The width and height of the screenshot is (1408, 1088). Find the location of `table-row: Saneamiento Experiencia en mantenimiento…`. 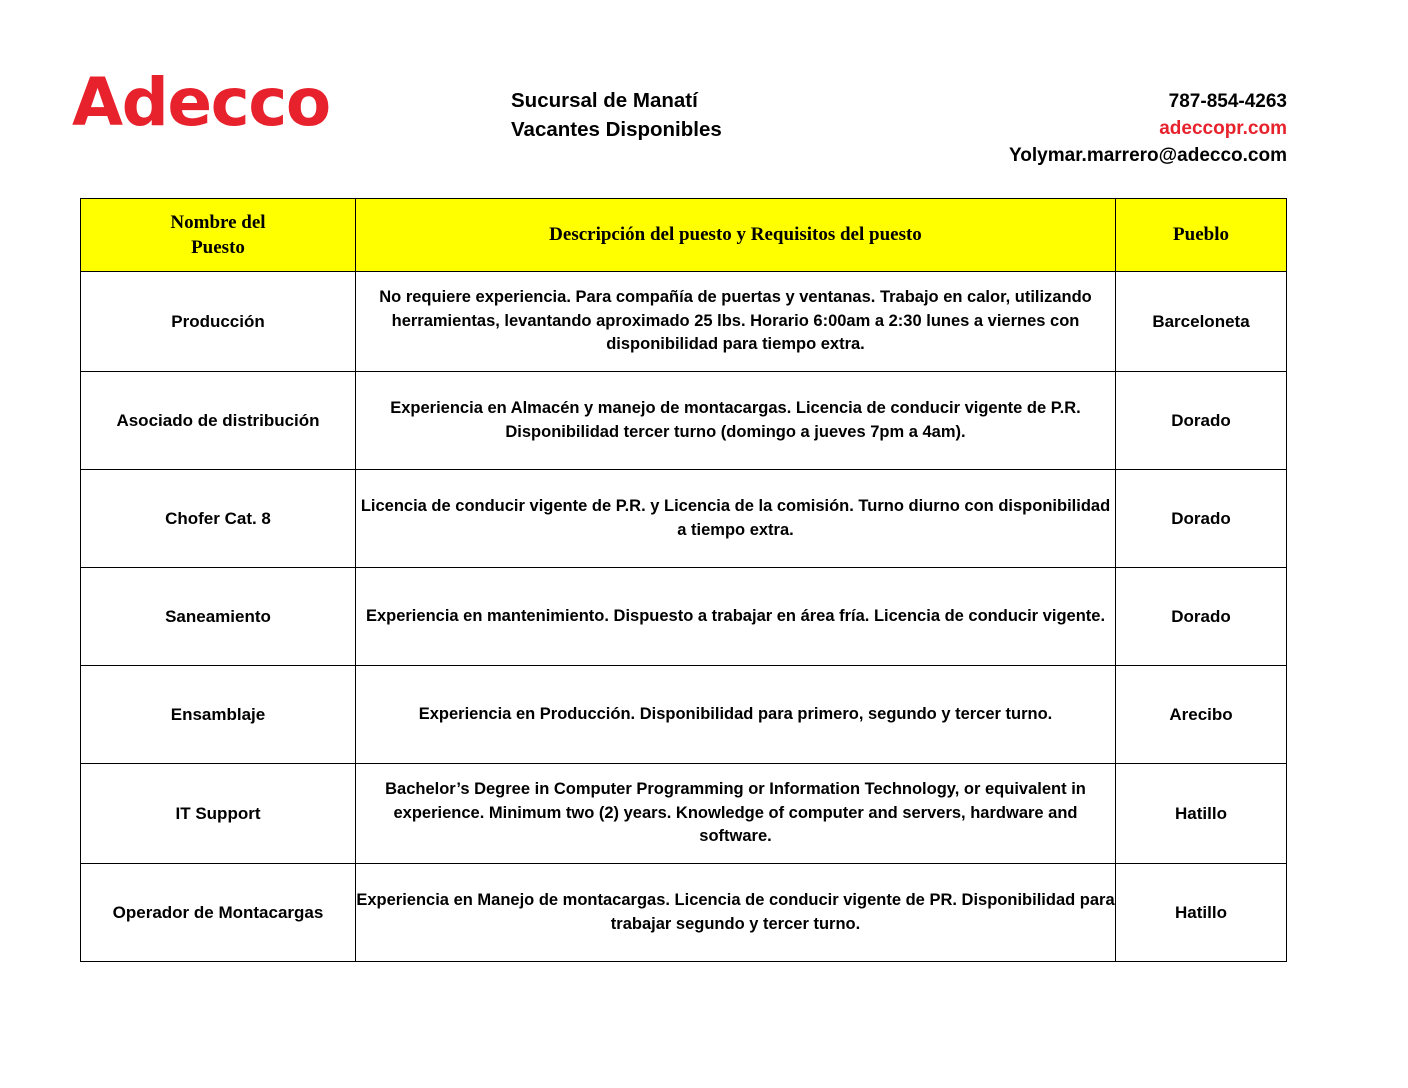

table-row: Saneamiento Experiencia en mantenimiento… is located at coordinates (683, 616).